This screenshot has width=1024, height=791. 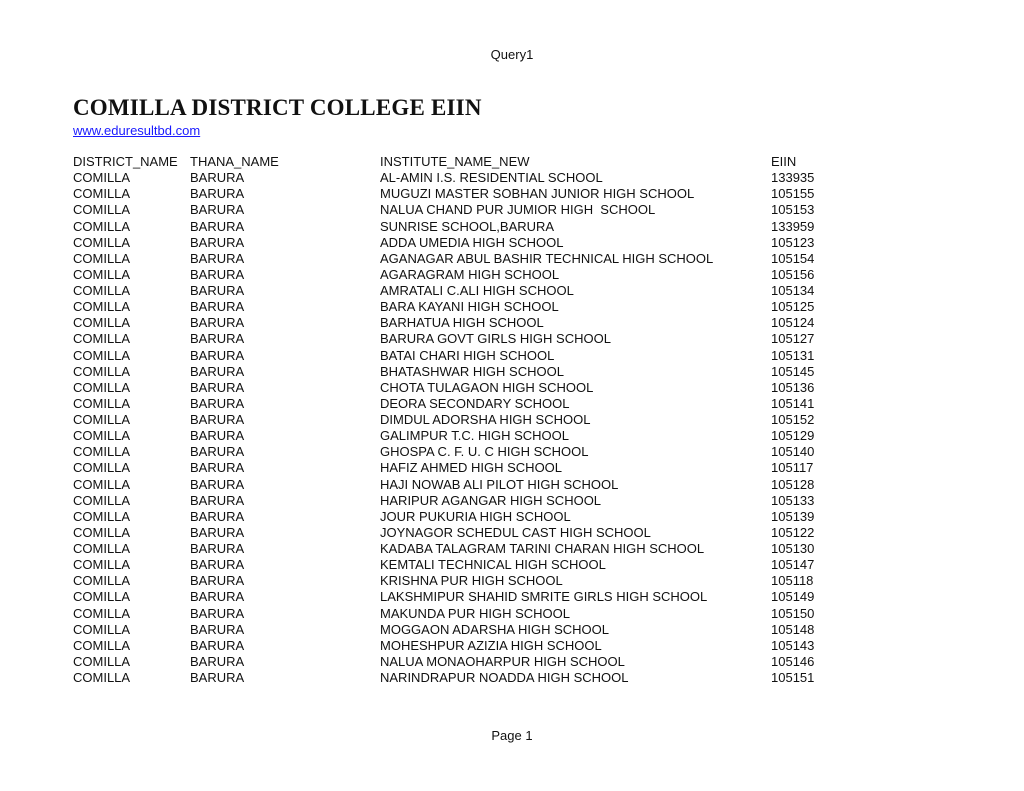 What do you see at coordinates (793, 629) in the screenshot?
I see `cell-eiin: 105148` at bounding box center [793, 629].